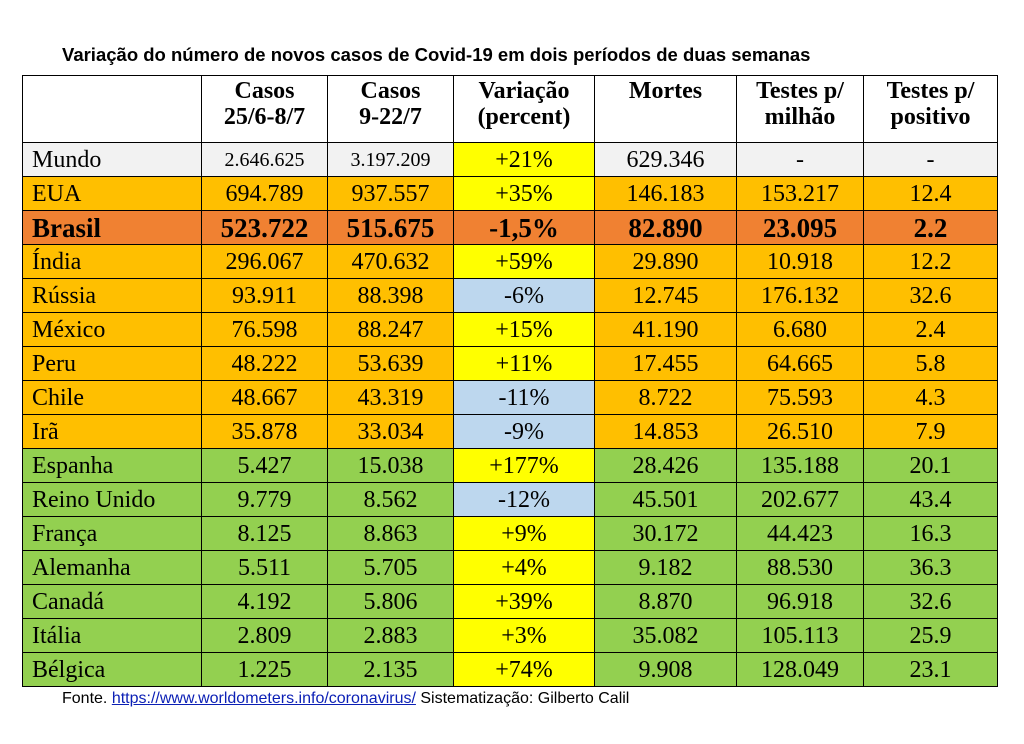  I want to click on header-testes-positivo: Testes p/positivo, so click(930, 109).